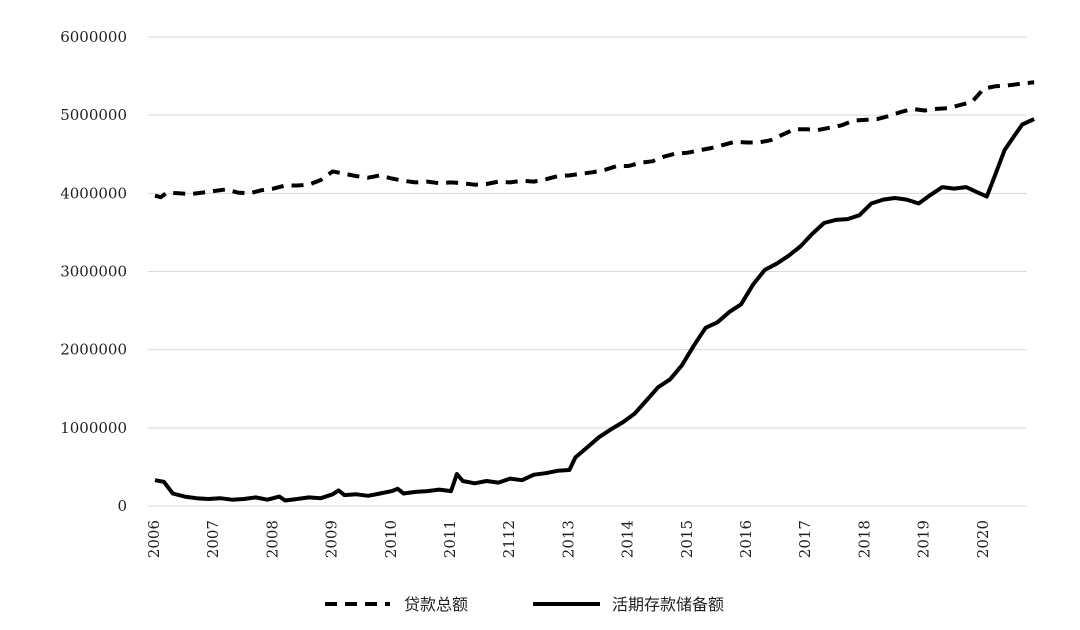  Describe the element at coordinates (509, 539) in the screenshot. I see `x-tick-label: 2112` at that location.